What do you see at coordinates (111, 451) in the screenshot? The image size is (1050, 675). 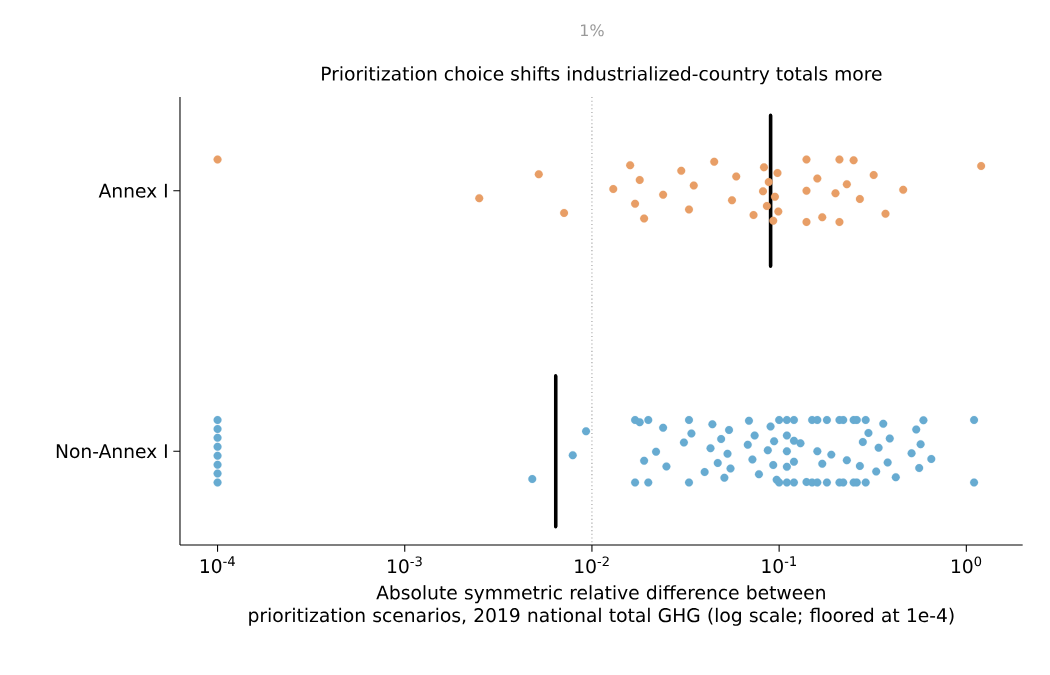 I see `y-tick-label: Non-Annex I` at bounding box center [111, 451].